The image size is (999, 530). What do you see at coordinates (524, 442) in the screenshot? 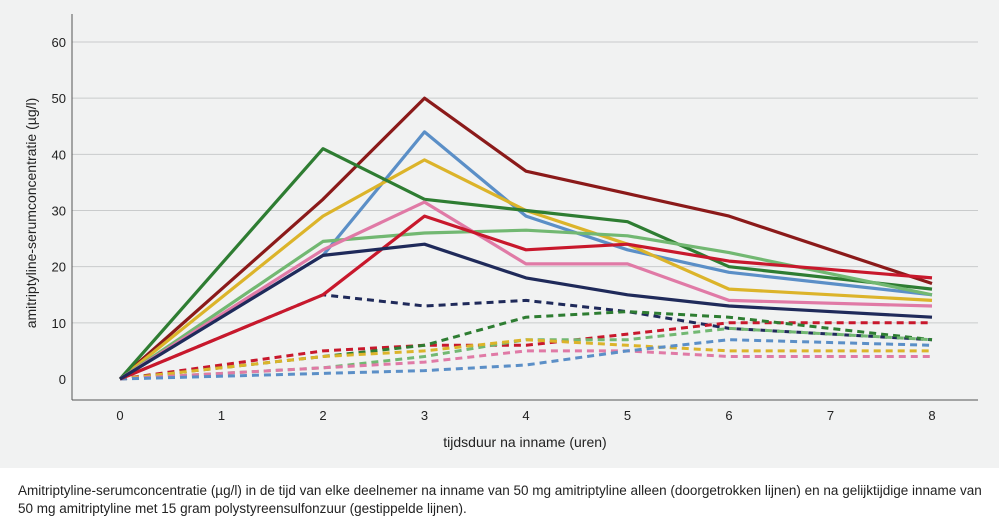
I see `x-axis-title: tijdsduur na inname (uren)` at bounding box center [524, 442].